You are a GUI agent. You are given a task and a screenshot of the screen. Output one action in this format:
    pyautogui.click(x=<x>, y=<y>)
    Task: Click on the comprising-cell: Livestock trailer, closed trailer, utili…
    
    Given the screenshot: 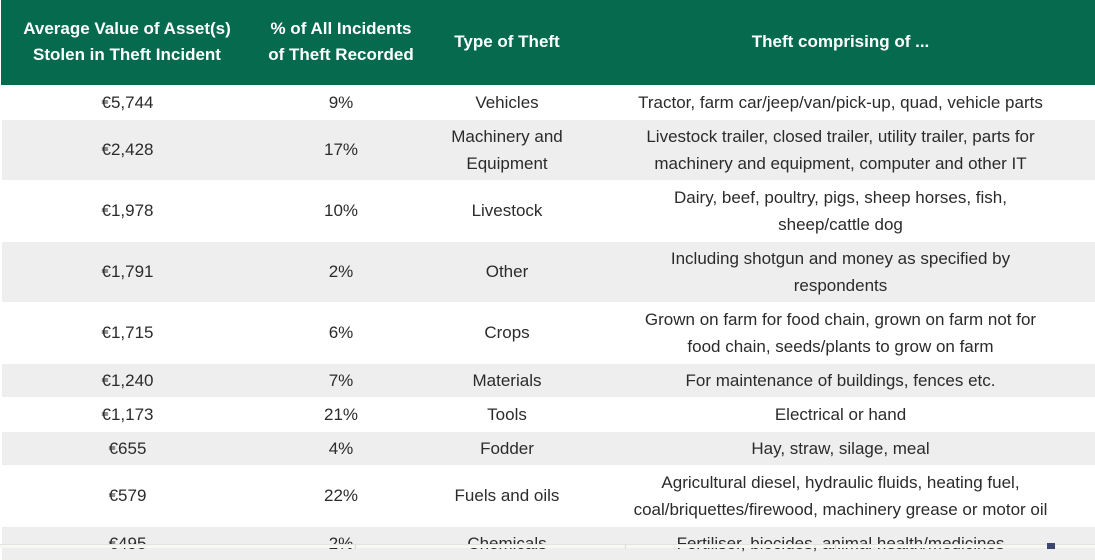 What is the action you would take?
    pyautogui.click(x=840, y=149)
    